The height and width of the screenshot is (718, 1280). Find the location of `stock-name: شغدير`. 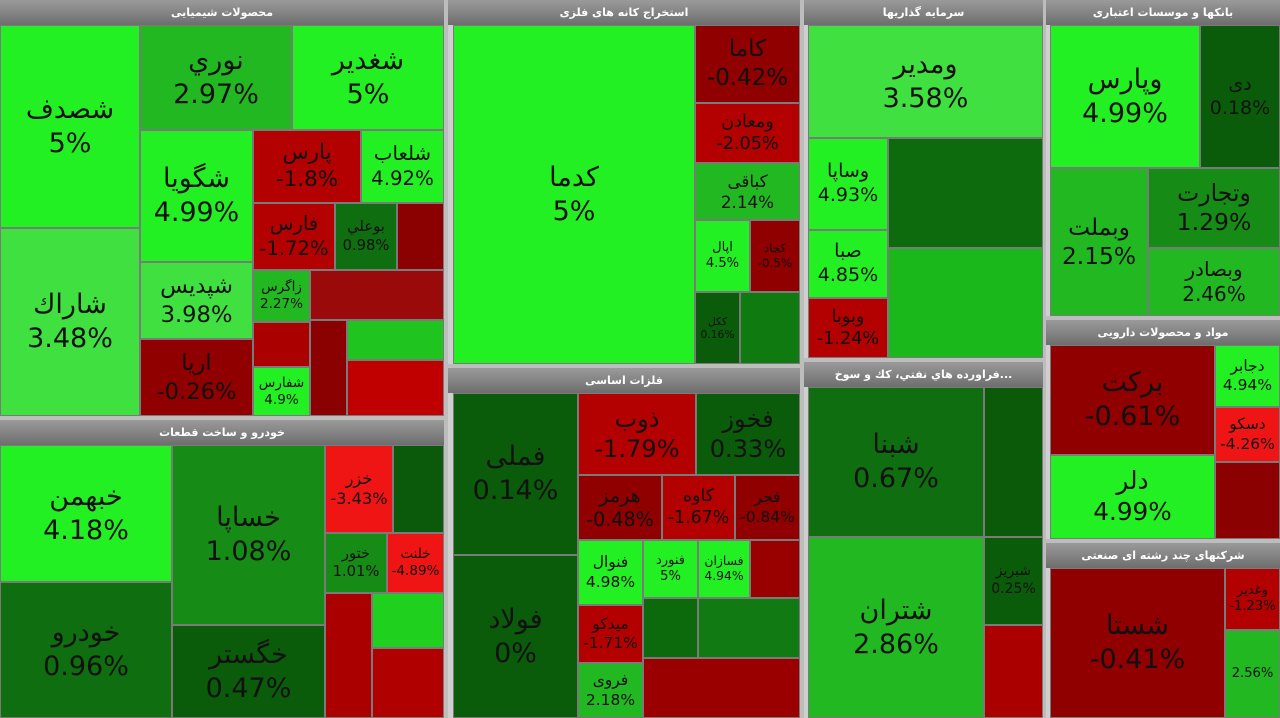

stock-name: شغدير is located at coordinates (368, 60).